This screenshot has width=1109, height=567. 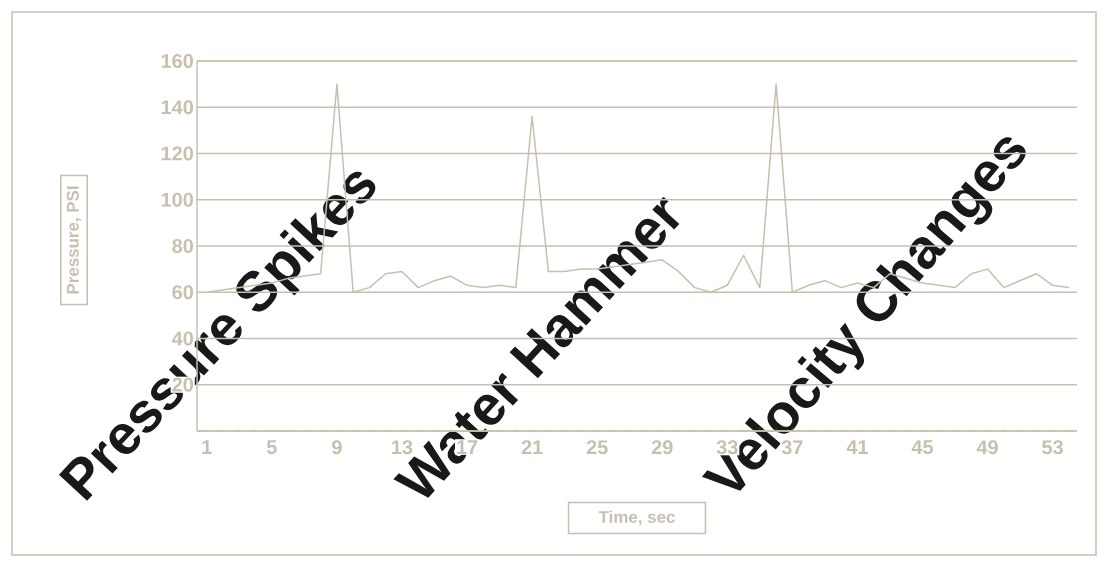 I want to click on y-axis-title: Pressure, PSI, so click(x=74, y=240).